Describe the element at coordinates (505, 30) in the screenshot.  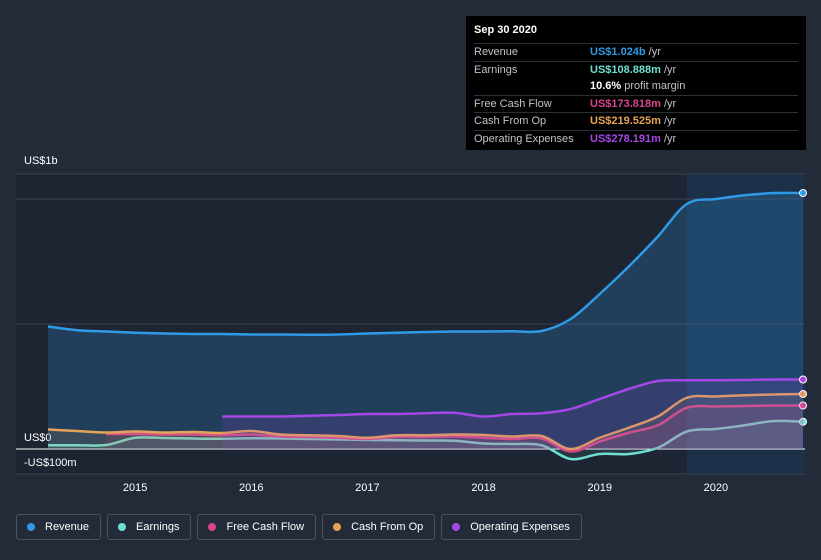
I see `tooltip-date: Sep 30 2020` at that location.